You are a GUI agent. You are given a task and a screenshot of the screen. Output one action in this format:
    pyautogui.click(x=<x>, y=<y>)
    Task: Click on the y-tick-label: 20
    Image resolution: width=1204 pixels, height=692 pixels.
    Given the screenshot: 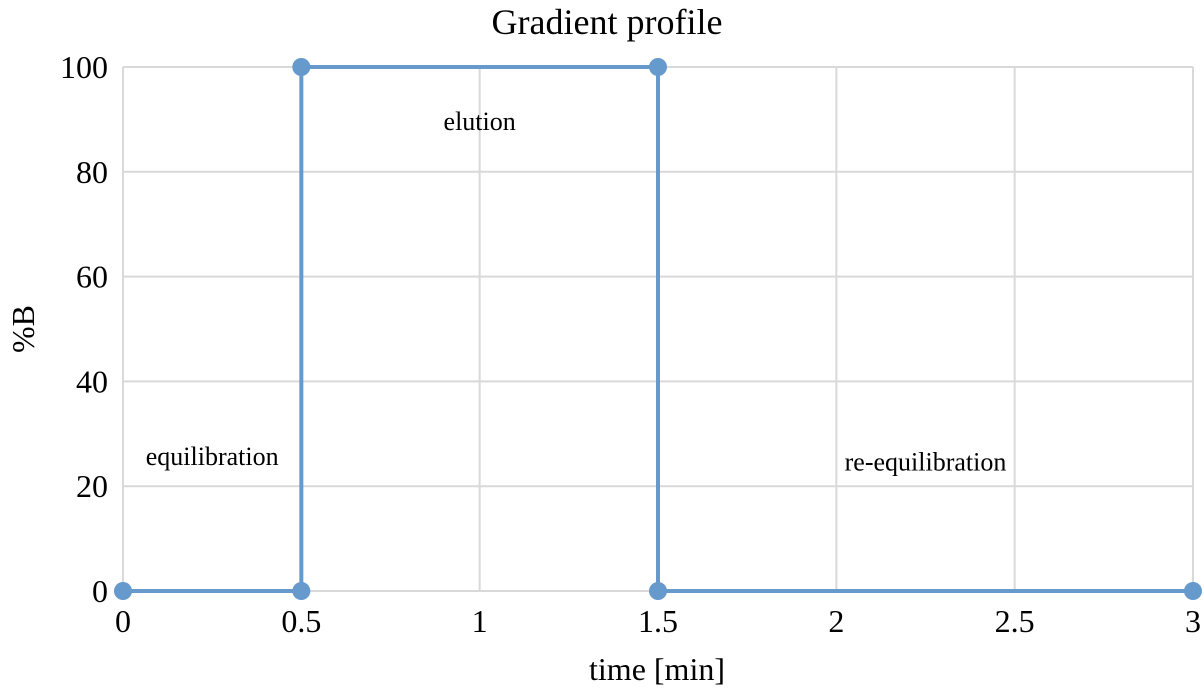 What is the action you would take?
    pyautogui.click(x=92, y=486)
    